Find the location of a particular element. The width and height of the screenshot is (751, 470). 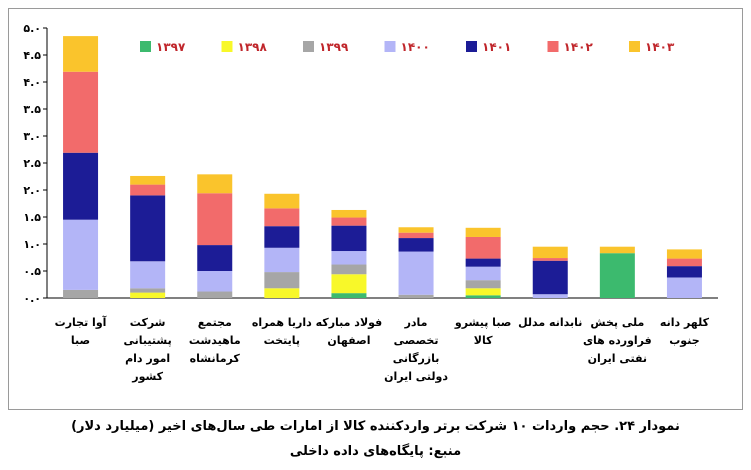

y-tick-label: ۰.۵ is located at coordinates (32, 271).